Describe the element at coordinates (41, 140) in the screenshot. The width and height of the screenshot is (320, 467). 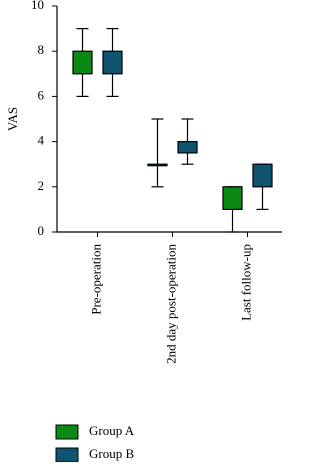
I see `y-tick-label: 4` at that location.